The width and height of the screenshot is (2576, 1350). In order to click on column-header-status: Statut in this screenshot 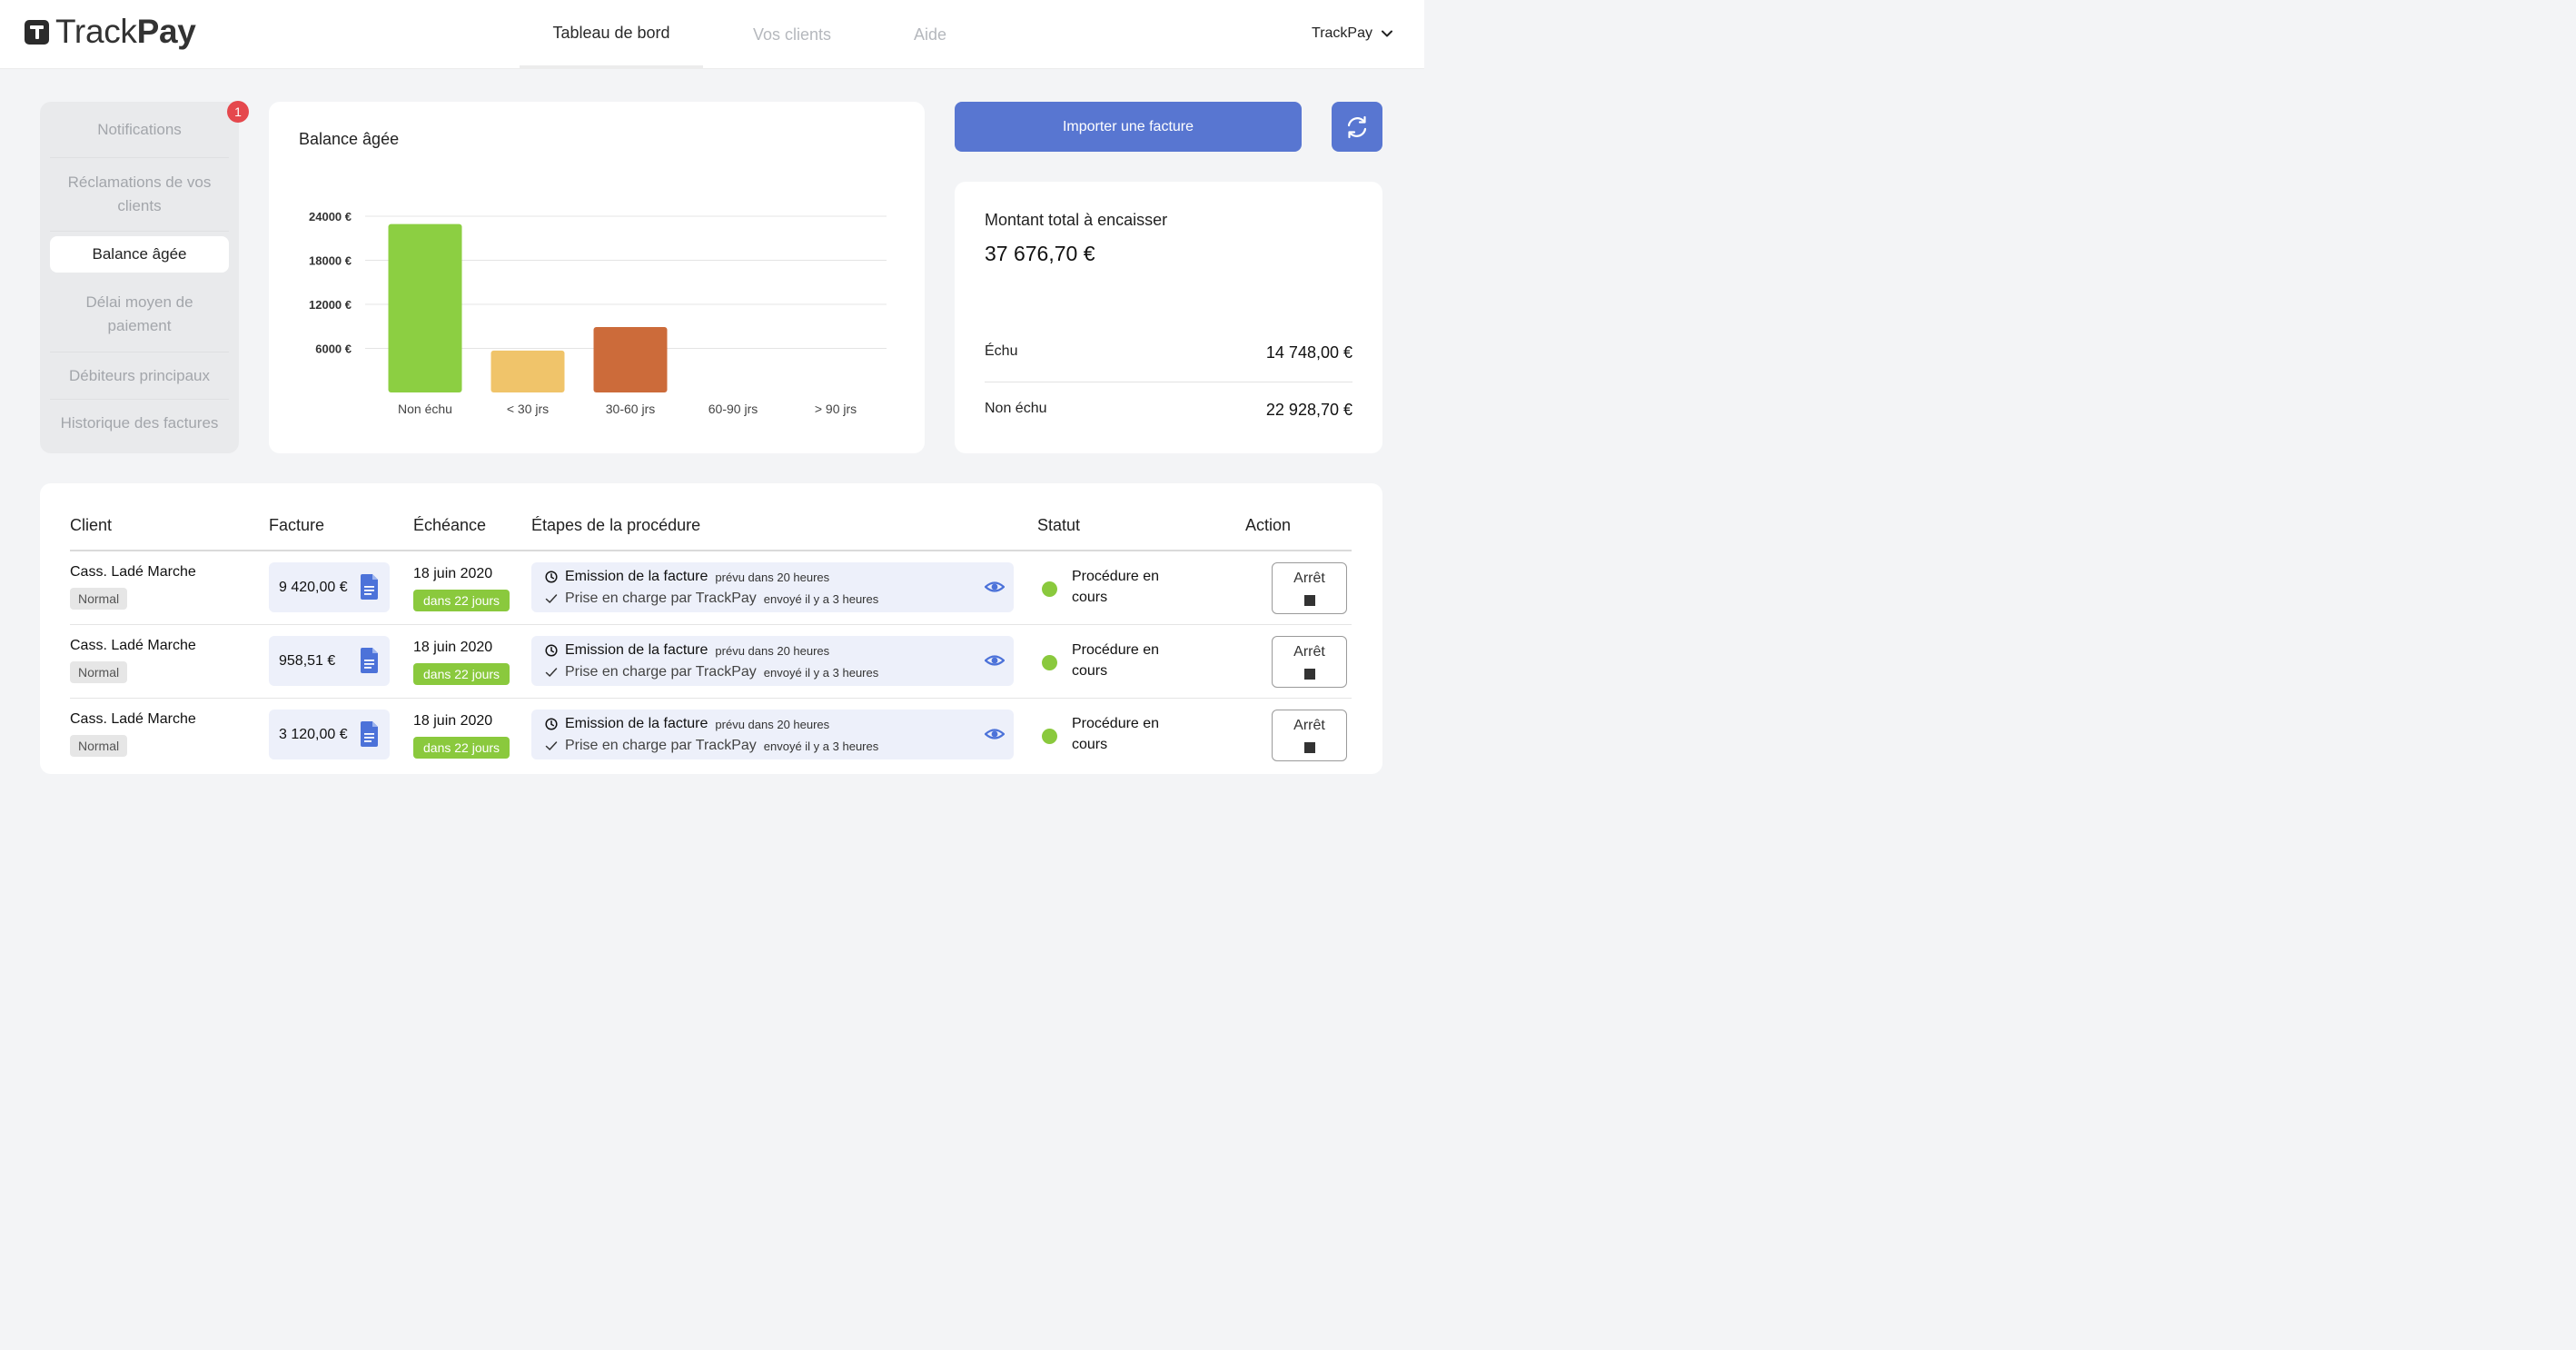, I will do `click(1059, 525)`.